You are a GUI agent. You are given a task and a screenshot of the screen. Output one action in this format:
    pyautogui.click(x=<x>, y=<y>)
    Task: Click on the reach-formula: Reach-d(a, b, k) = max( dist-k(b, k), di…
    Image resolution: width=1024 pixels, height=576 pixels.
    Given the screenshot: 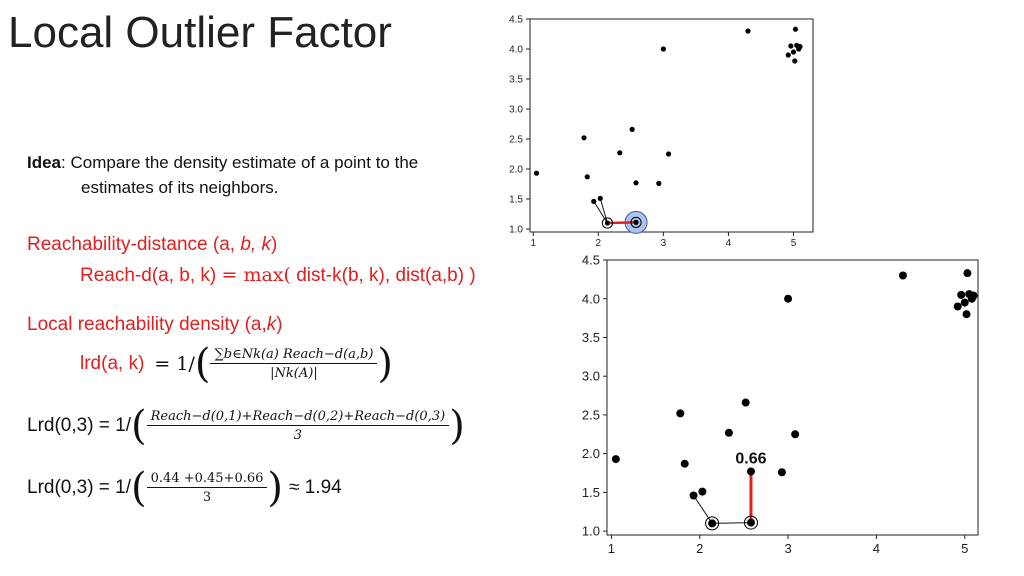 What is the action you would take?
    pyautogui.click(x=278, y=275)
    